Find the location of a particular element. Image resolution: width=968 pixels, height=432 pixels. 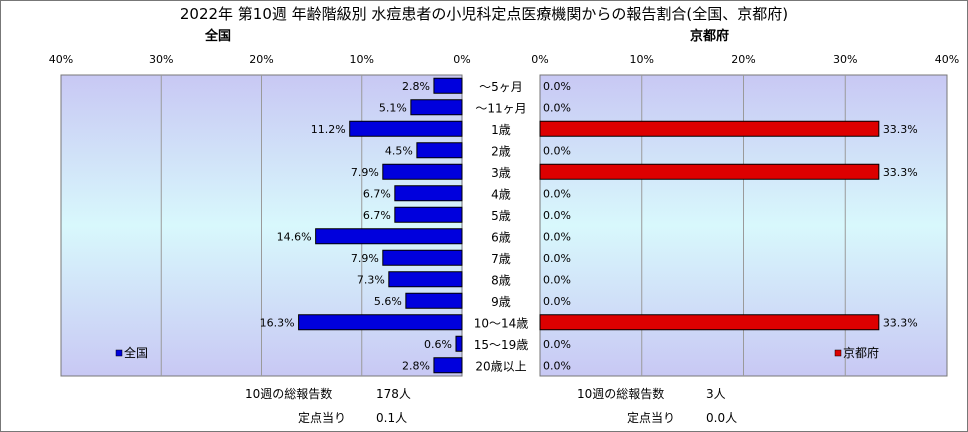

national-data-label: 14.6% is located at coordinates (294, 236).